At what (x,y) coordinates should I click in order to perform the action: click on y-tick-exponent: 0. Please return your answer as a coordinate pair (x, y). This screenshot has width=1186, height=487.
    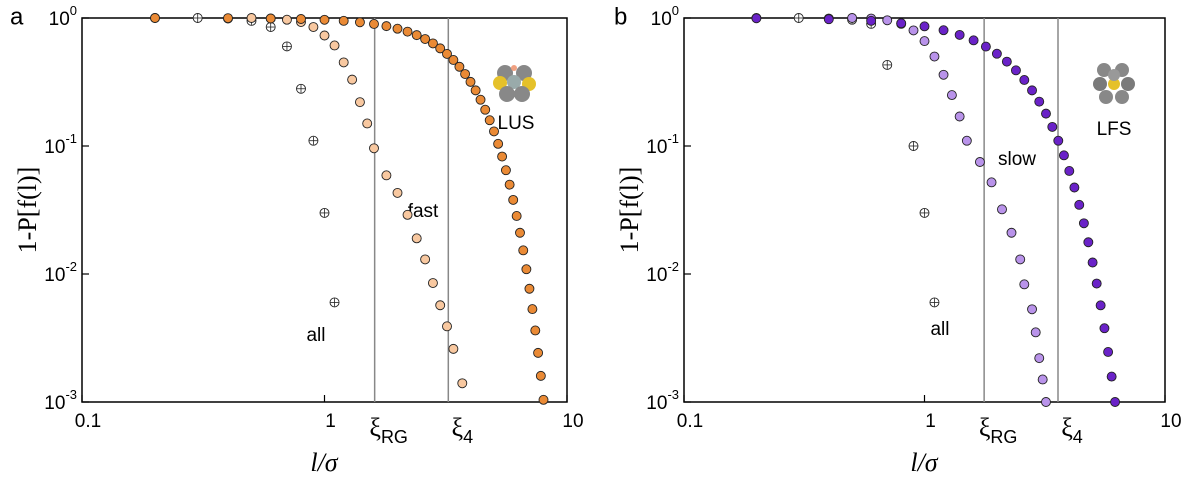
    Looking at the image, I should click on (675, 10).